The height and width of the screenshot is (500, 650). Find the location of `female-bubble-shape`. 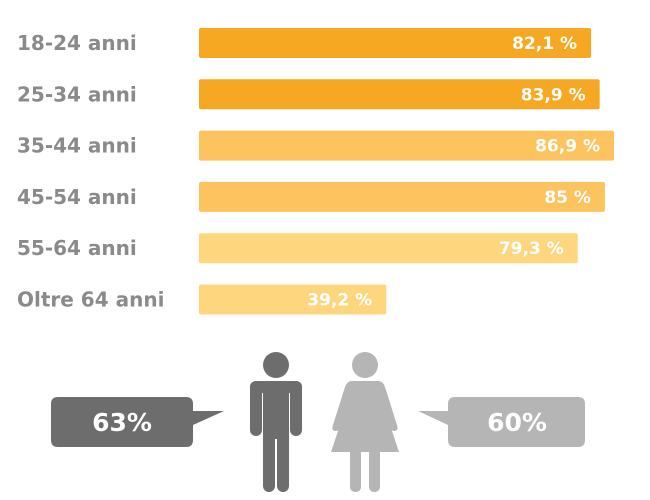

female-bubble-shape is located at coordinates (501, 422).